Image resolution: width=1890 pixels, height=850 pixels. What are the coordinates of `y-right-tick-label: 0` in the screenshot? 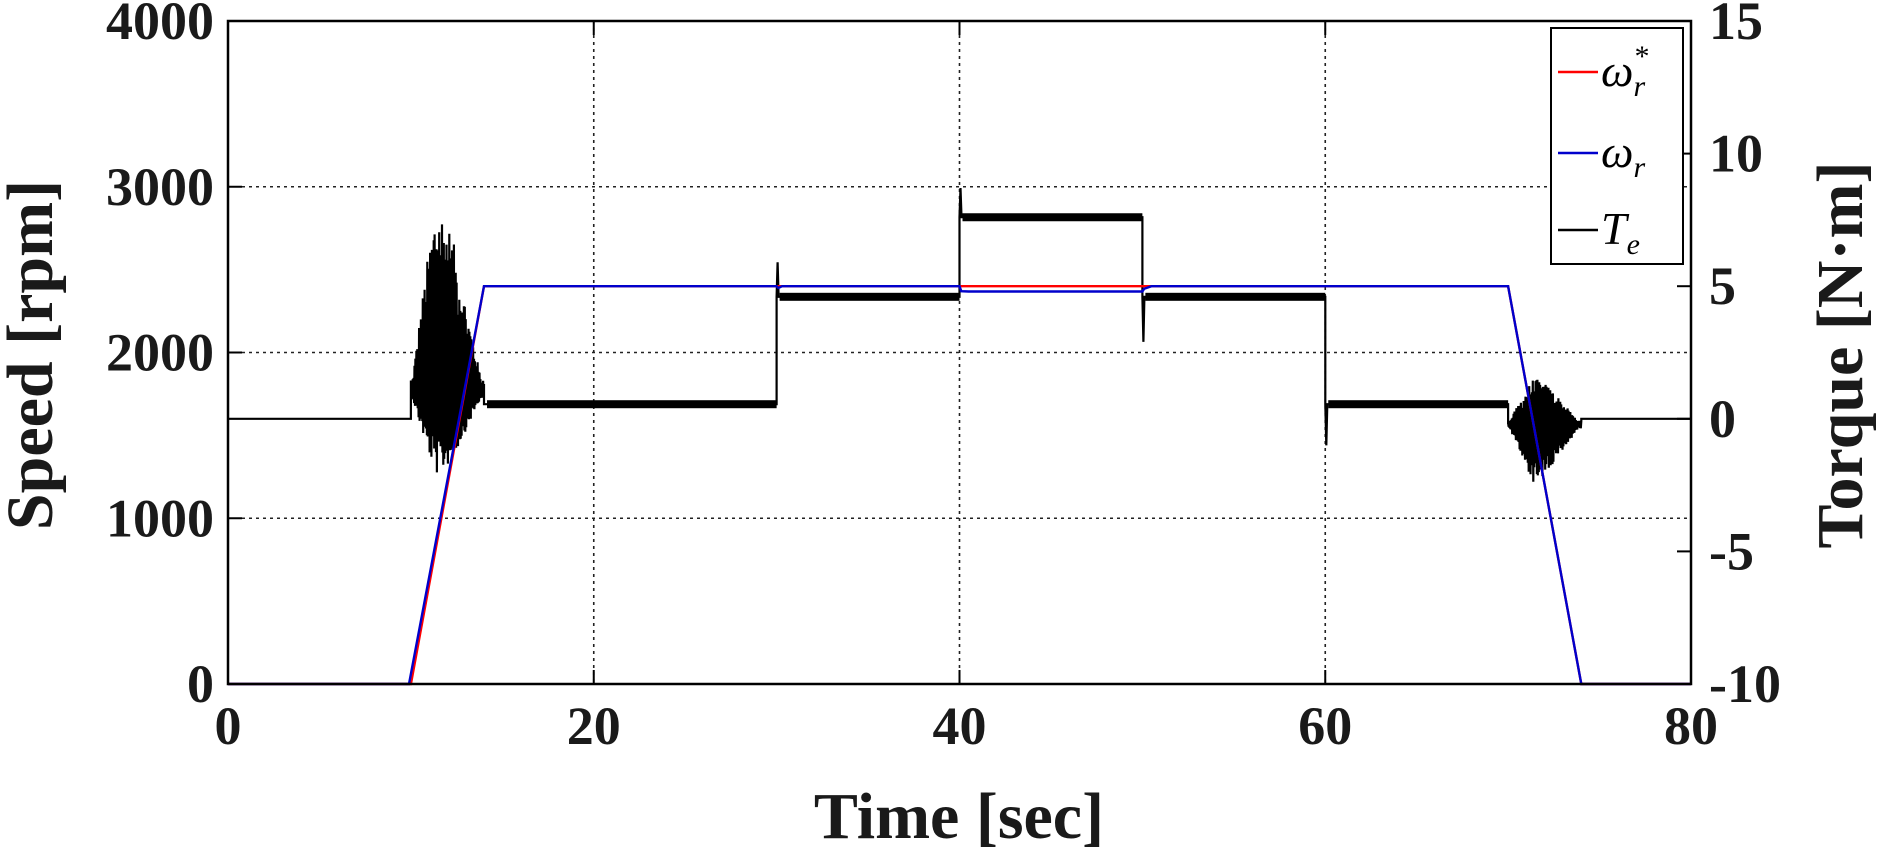 It's located at (1722, 419).